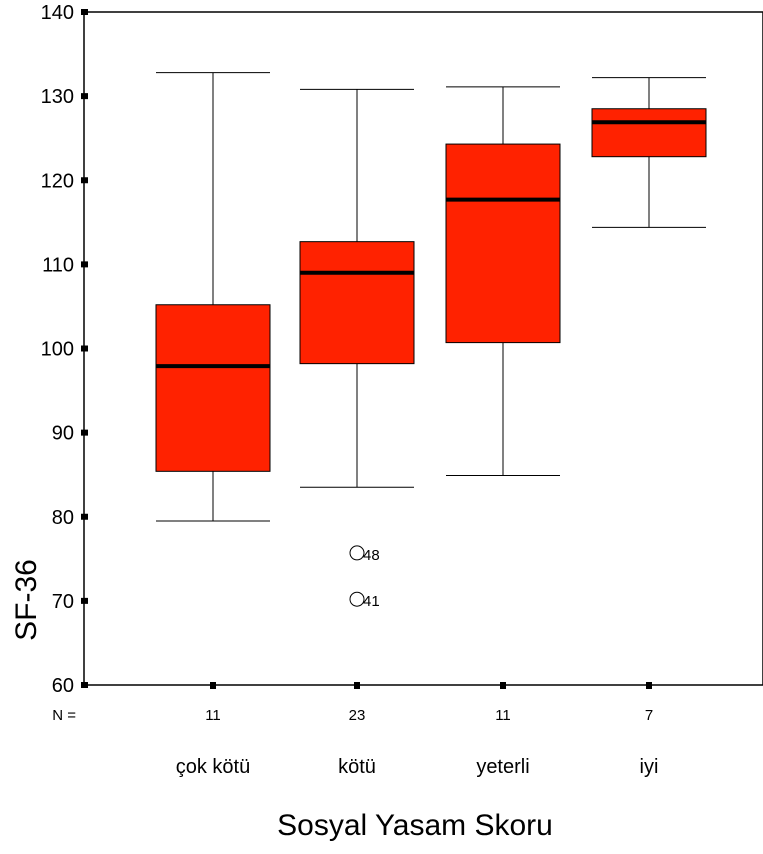  What do you see at coordinates (26, 600) in the screenshot?
I see `y-axis-title: SF-36` at bounding box center [26, 600].